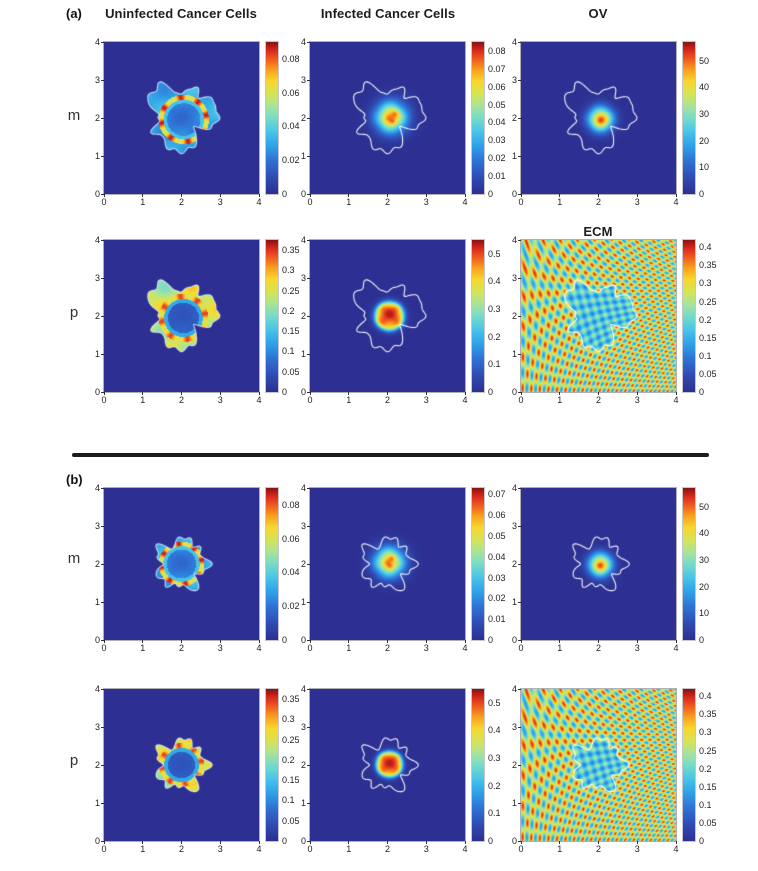 The image size is (758, 871). I want to click on subplot-b-p-infected: 0 1 2 3 4 0 1 2 3 4 0 0.1 0.2 0.3 0.4 0.5, so click(404, 768).